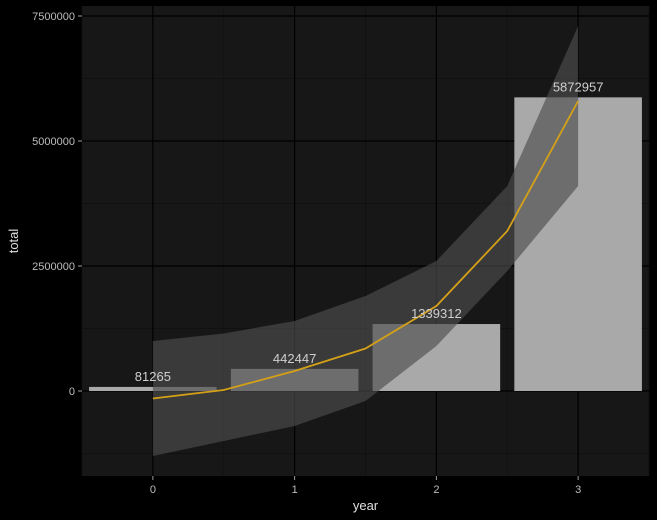 This screenshot has height=520, width=657. I want to click on x-tick-label: 2, so click(436, 490).